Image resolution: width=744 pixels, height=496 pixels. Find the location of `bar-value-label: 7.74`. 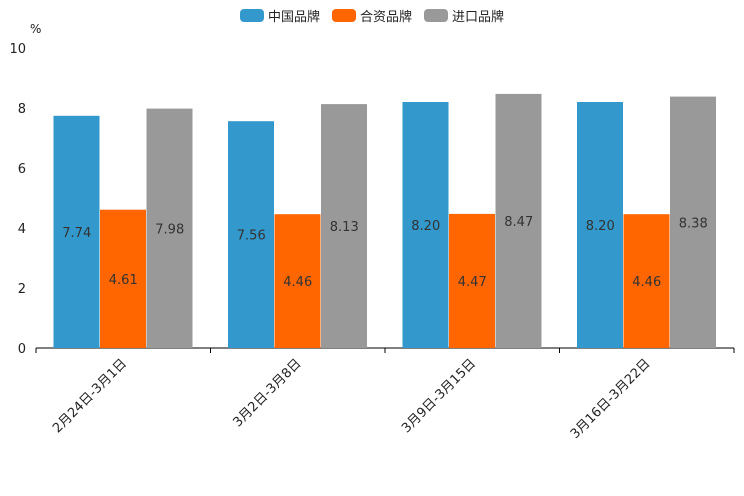

bar-value-label: 7.74 is located at coordinates (76, 233).